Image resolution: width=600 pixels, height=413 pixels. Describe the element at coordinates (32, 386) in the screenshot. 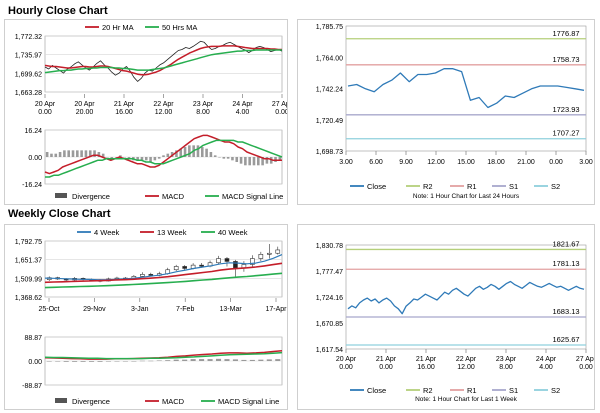

I see `y-tick-label: -88.87` at that location.